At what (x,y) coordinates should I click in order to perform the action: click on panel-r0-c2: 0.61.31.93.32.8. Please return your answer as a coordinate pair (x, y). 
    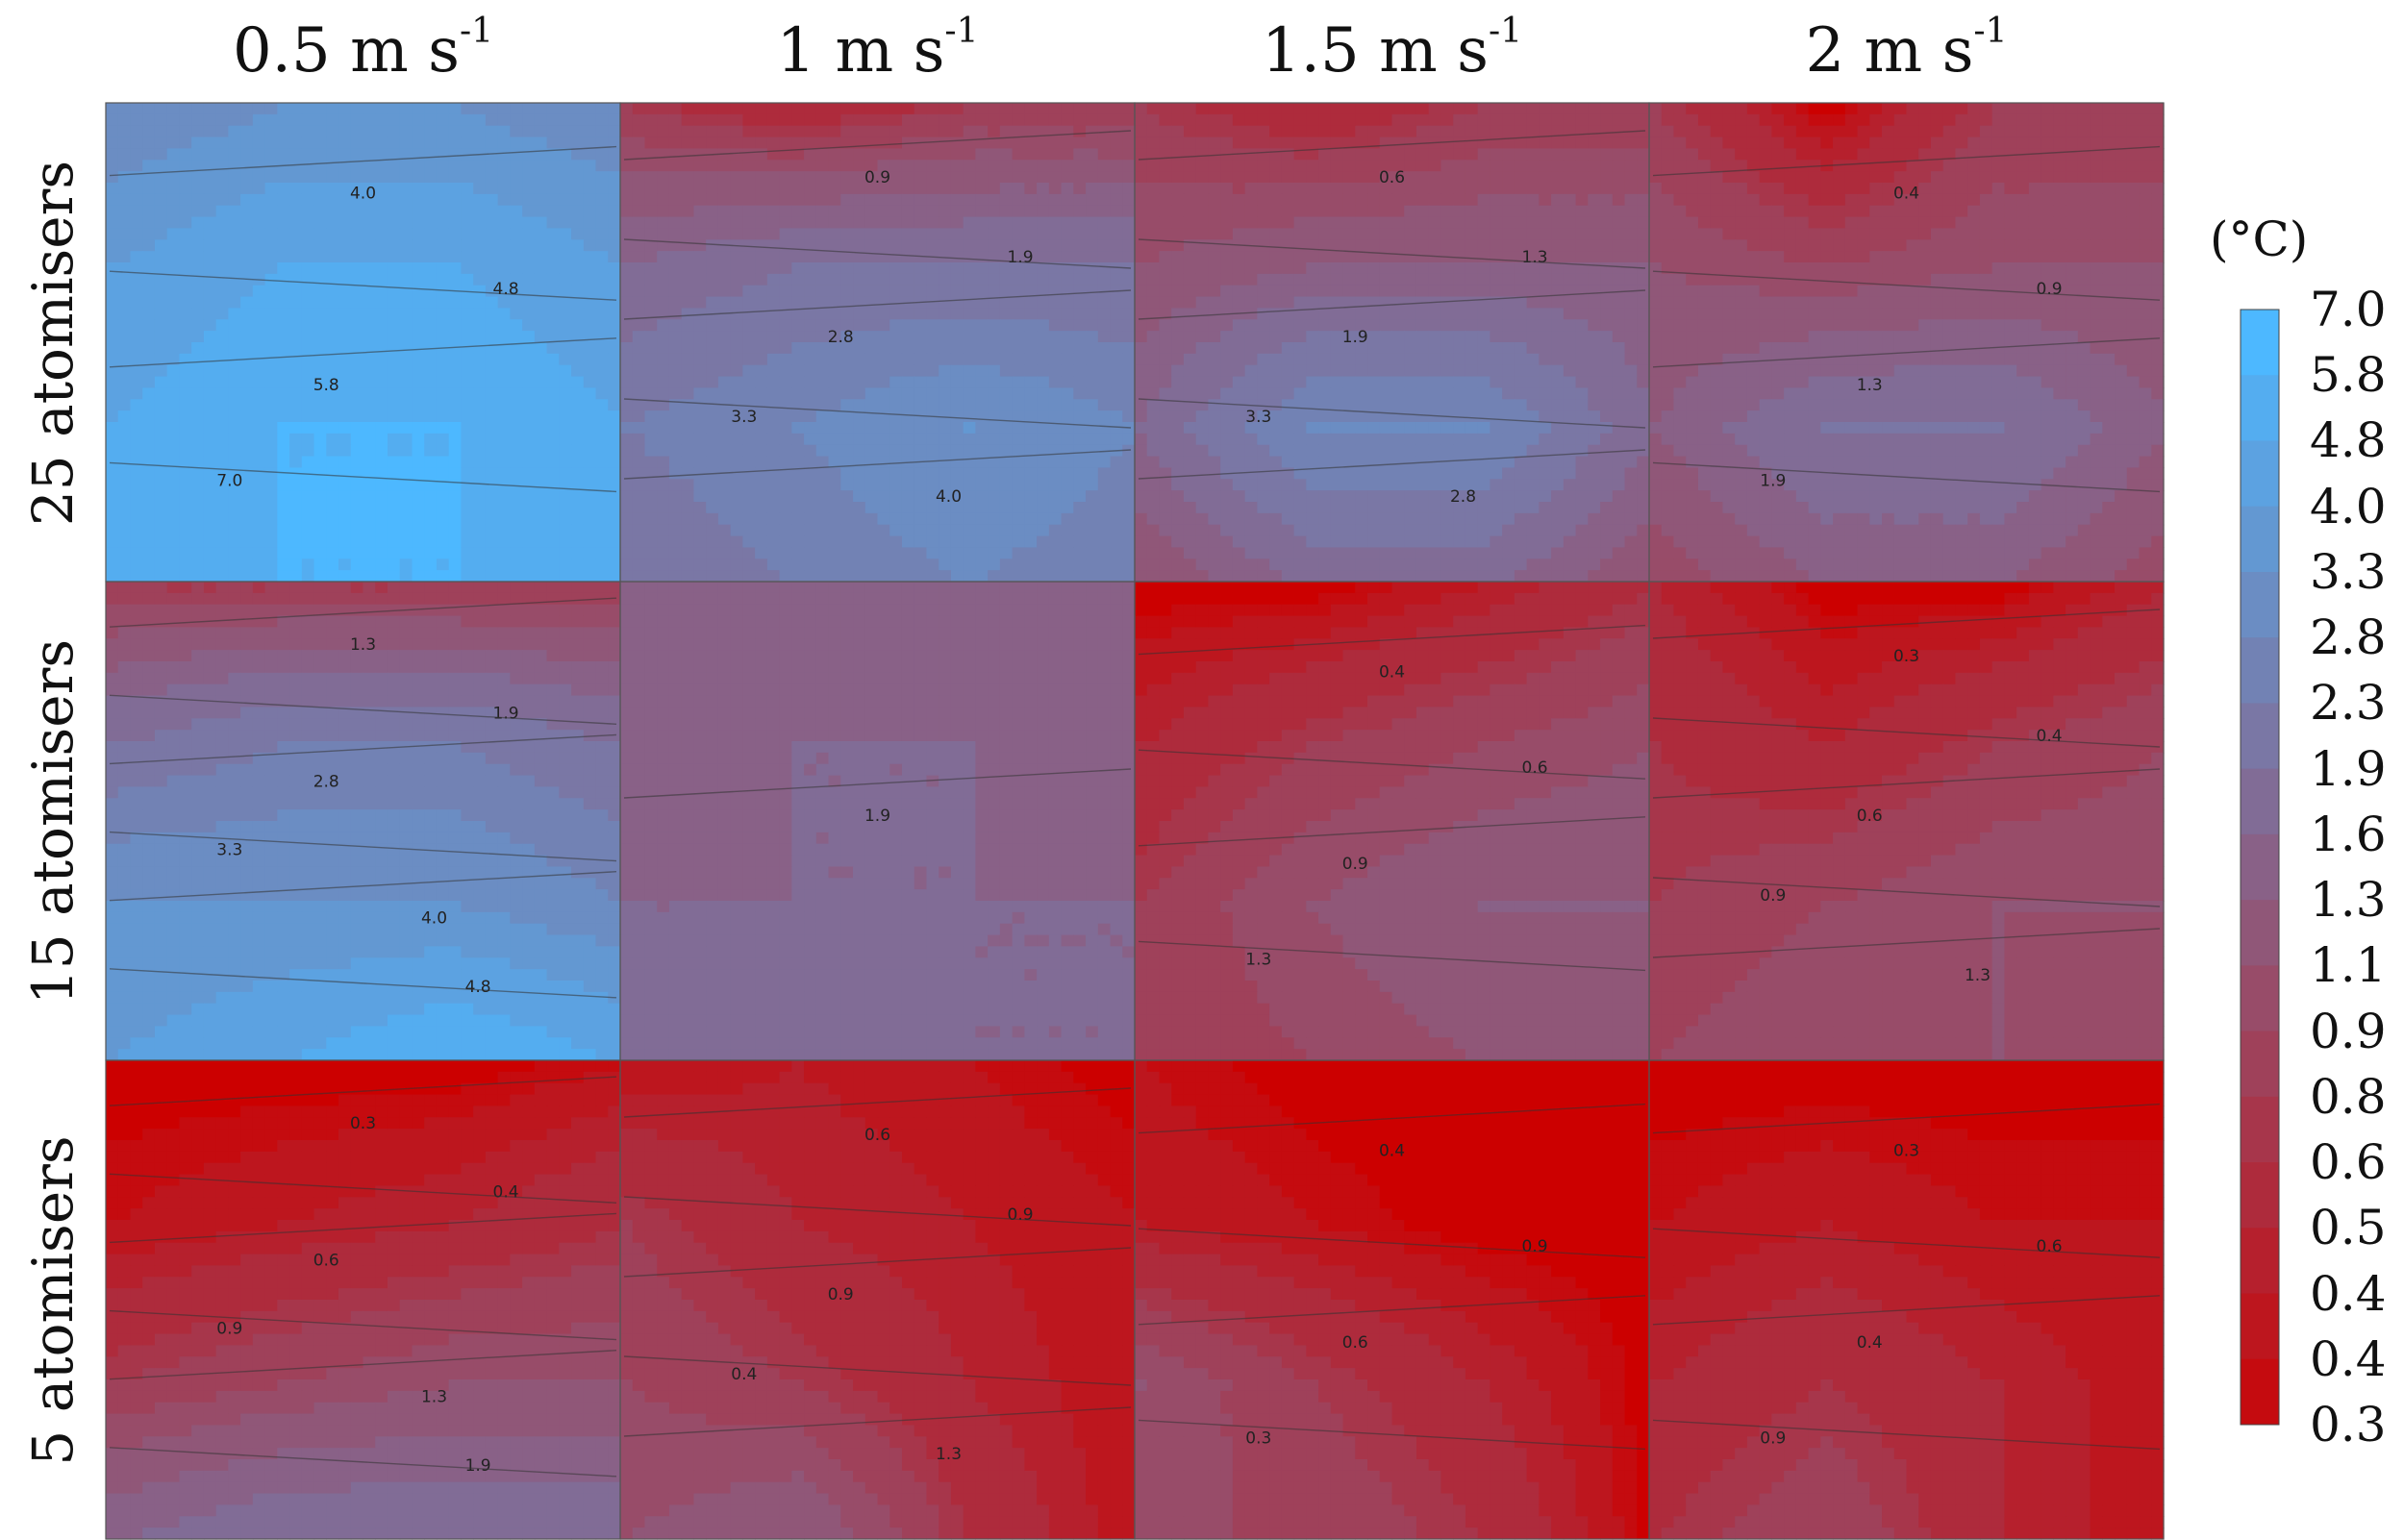
    Looking at the image, I should click on (1392, 343).